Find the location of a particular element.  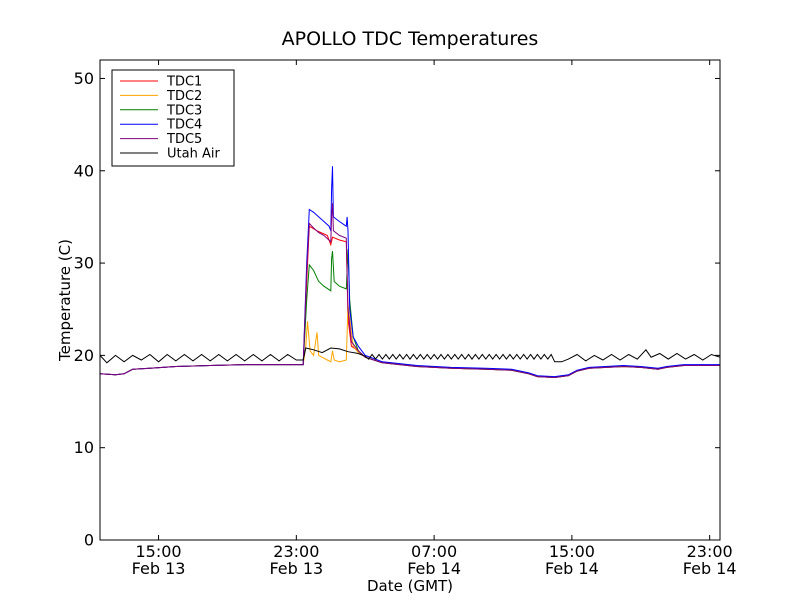

x-axis-label: Date (GMT) is located at coordinates (410, 586).